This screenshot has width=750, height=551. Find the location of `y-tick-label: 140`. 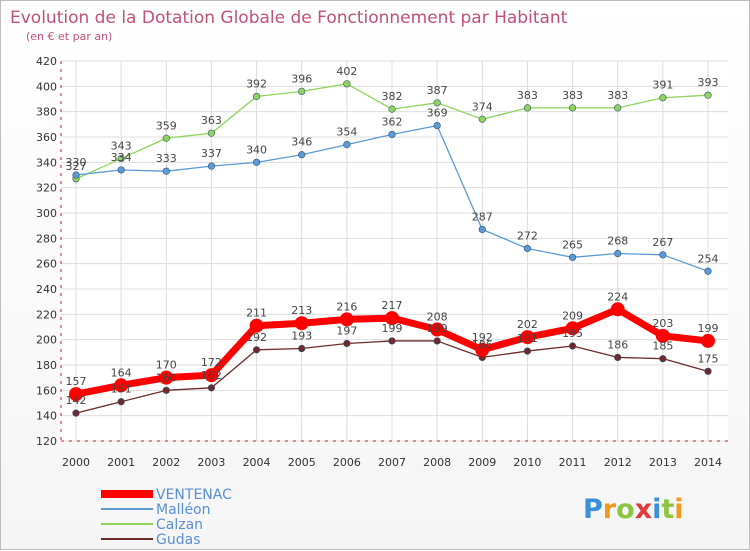

y-tick-label: 140 is located at coordinates (46, 416).